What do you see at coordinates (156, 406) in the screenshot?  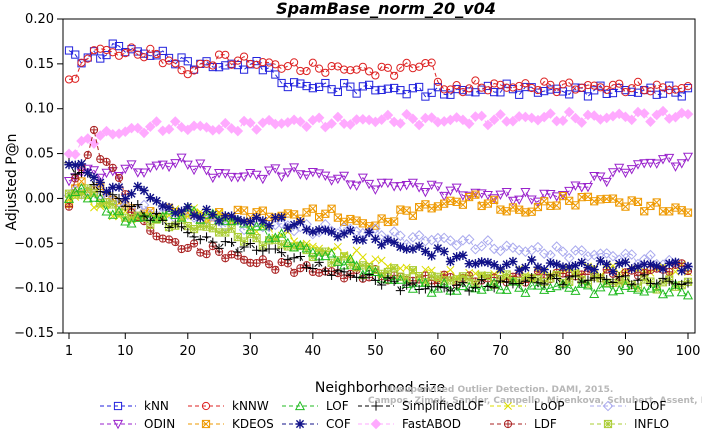 I see `legend-label: kNN` at bounding box center [156, 406].